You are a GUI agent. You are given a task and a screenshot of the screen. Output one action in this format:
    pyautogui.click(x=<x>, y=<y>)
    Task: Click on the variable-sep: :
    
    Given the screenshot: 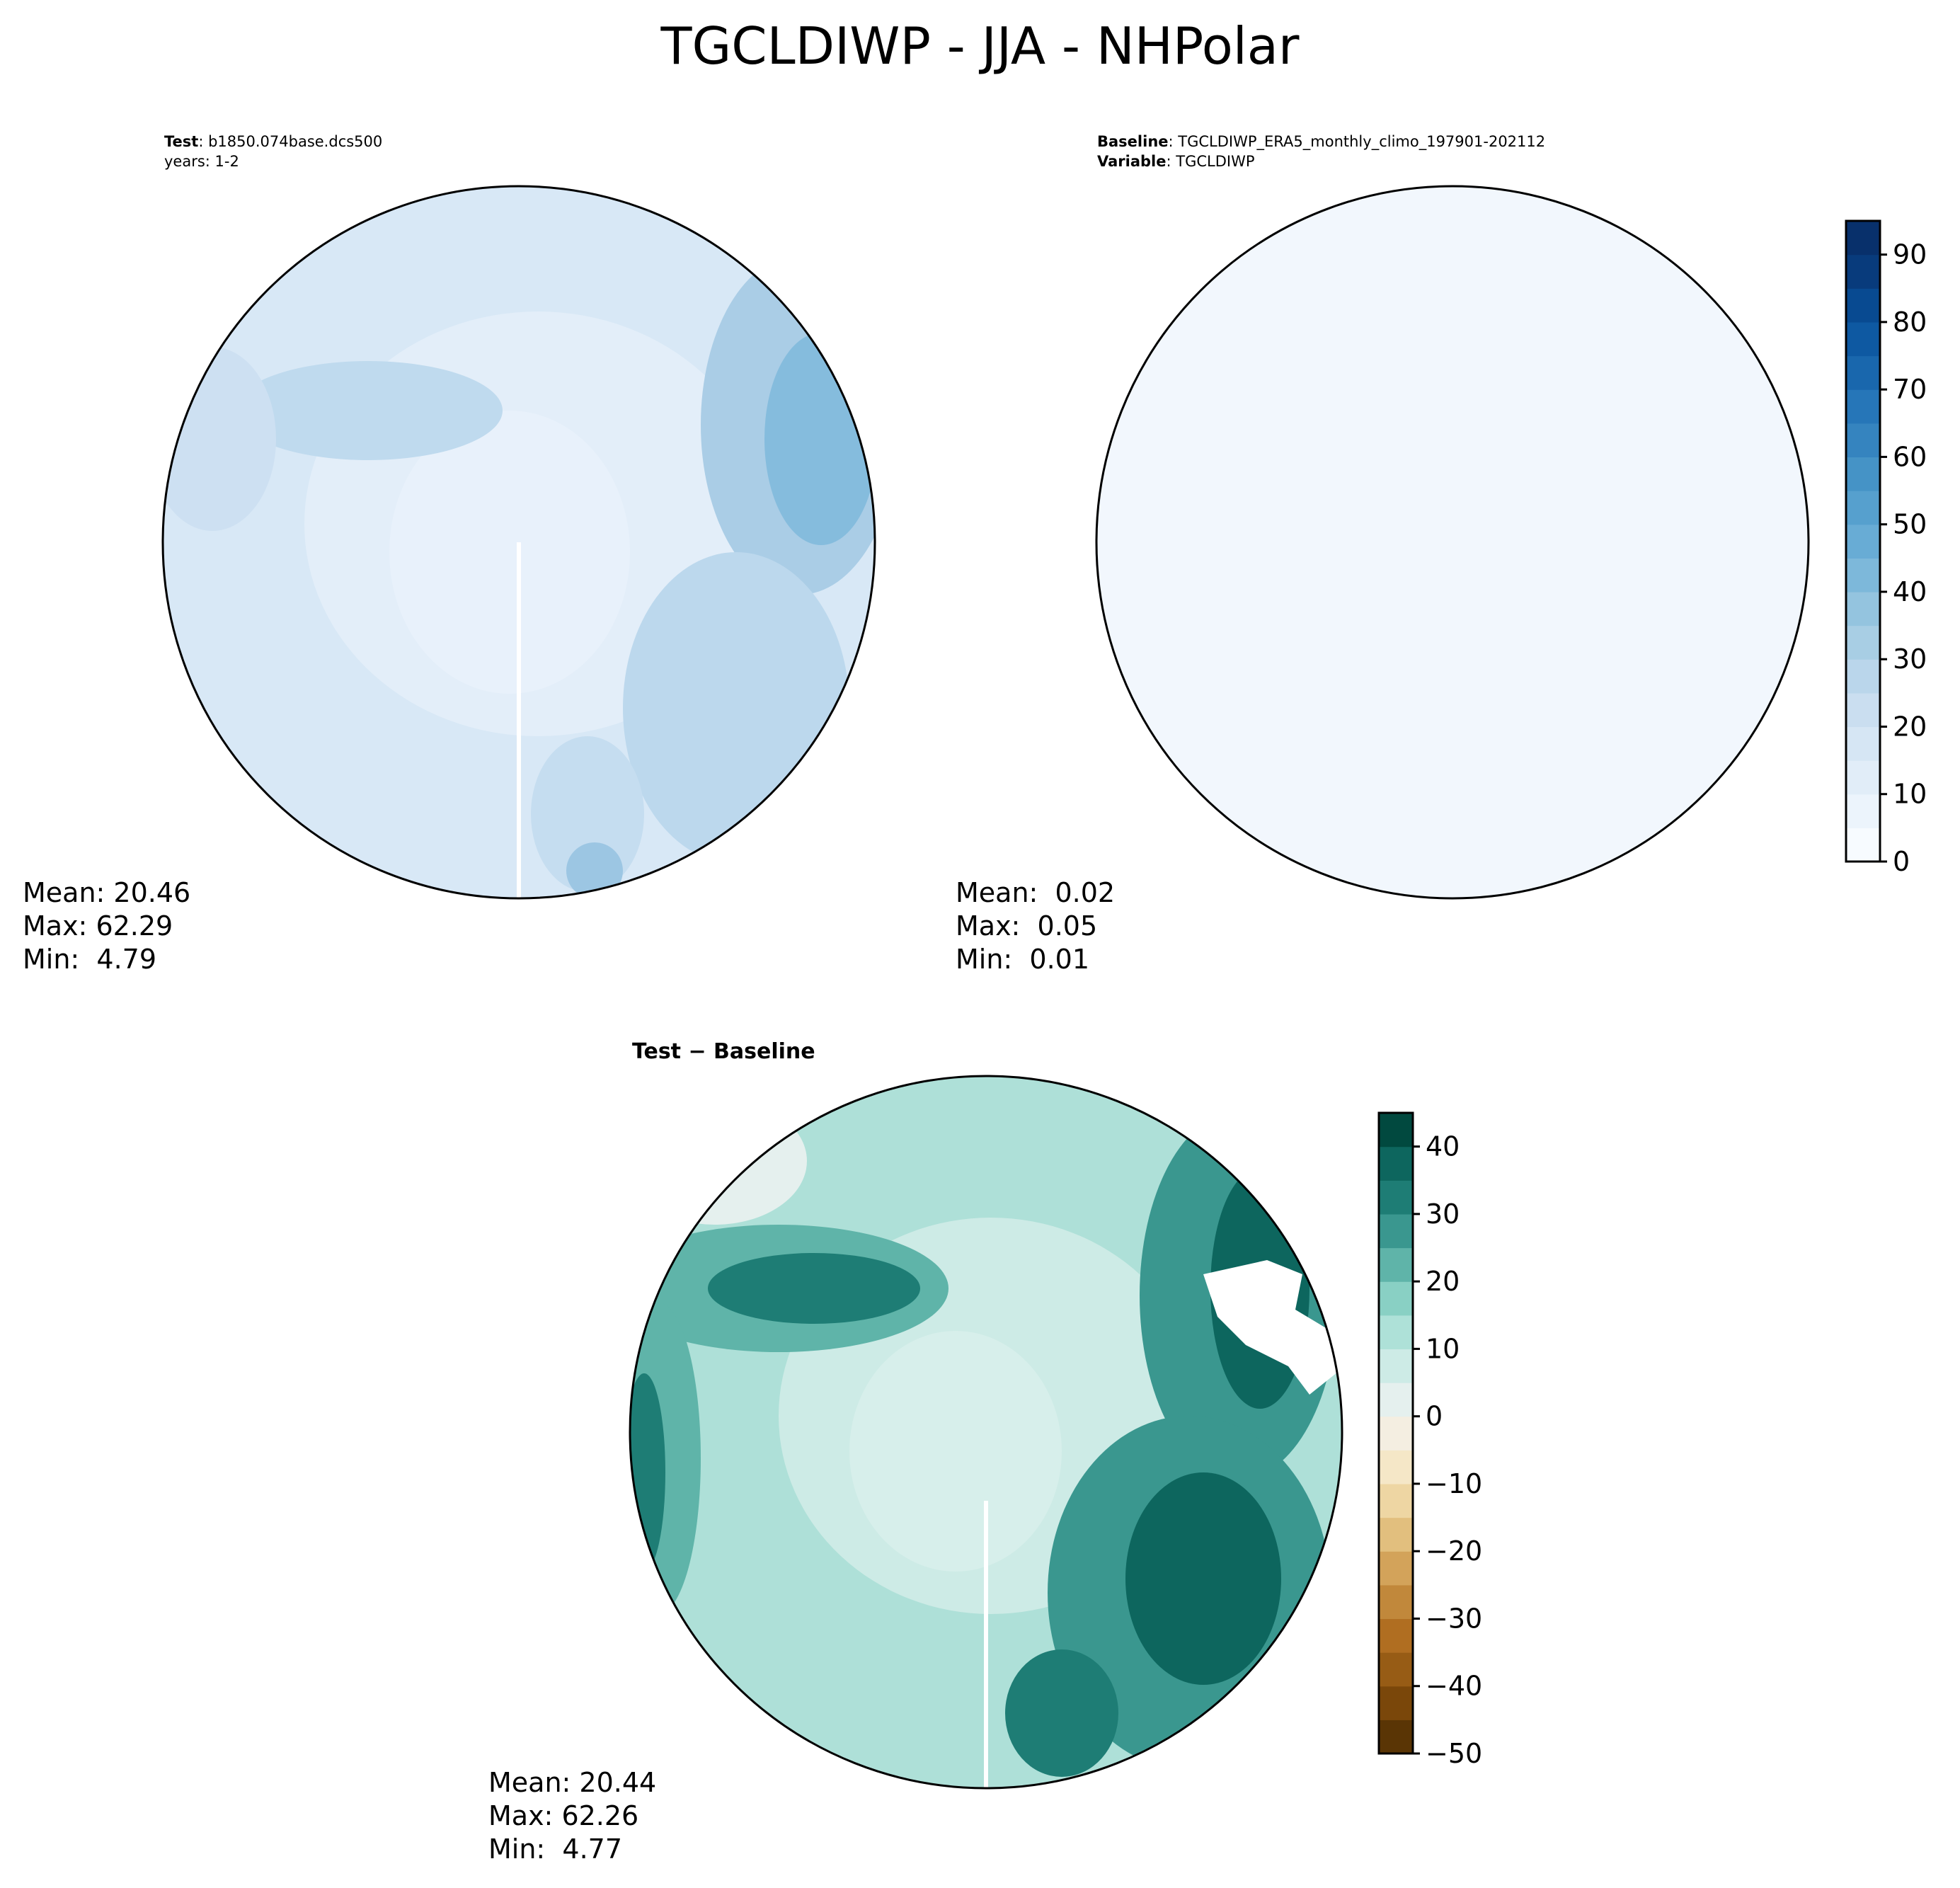 What is the action you would take?
    pyautogui.click(x=1171, y=162)
    